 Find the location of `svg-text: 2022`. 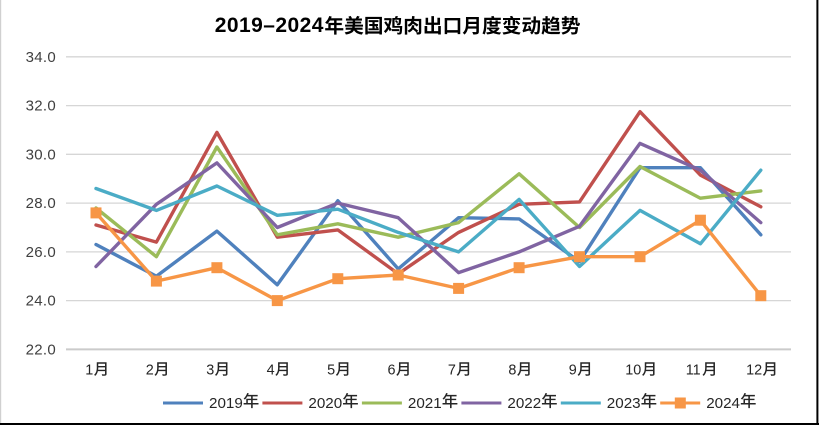

svg-text: 2022 is located at coordinates (524, 403).